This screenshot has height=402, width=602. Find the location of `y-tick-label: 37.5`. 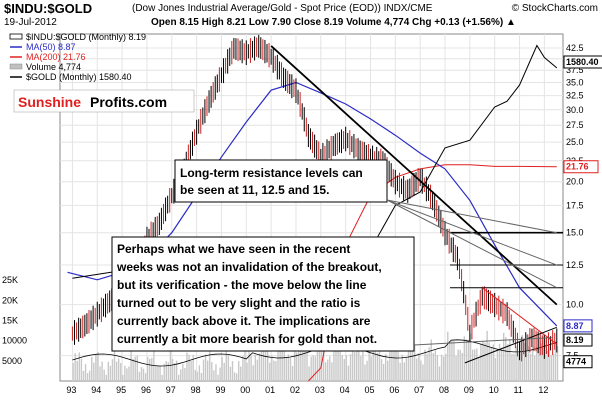

y-tick-label: 37.5 is located at coordinates (575, 70).